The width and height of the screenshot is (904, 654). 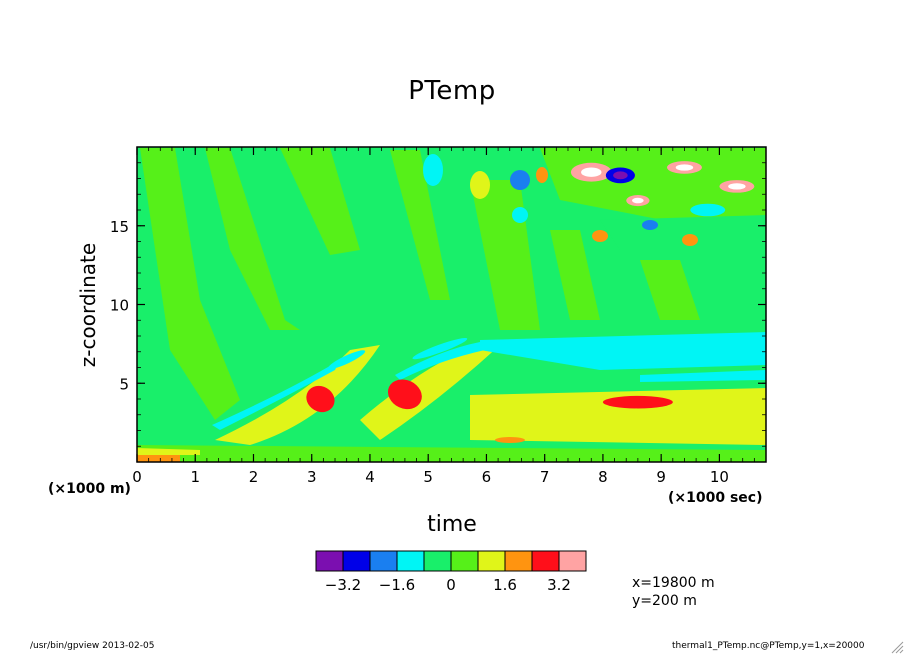 What do you see at coordinates (603, 477) in the screenshot?
I see `x-tick-label: 8` at bounding box center [603, 477].